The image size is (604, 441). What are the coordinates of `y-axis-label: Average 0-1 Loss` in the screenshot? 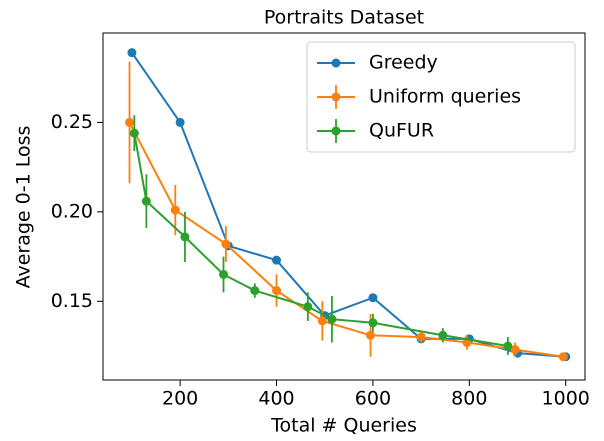 It's located at (24, 207).